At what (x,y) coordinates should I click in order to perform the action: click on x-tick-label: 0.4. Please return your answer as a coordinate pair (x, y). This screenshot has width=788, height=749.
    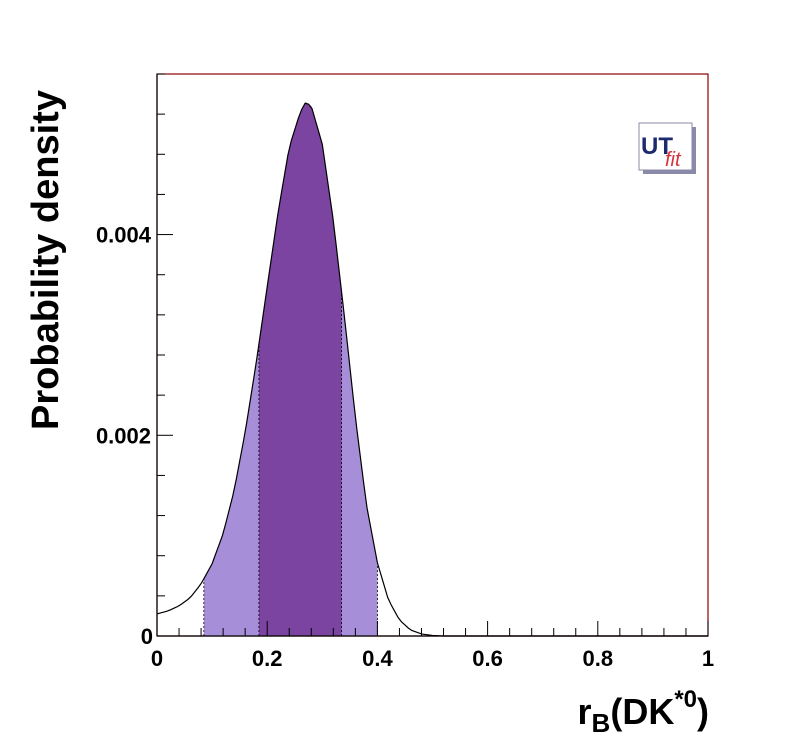
    Looking at the image, I should click on (377, 658).